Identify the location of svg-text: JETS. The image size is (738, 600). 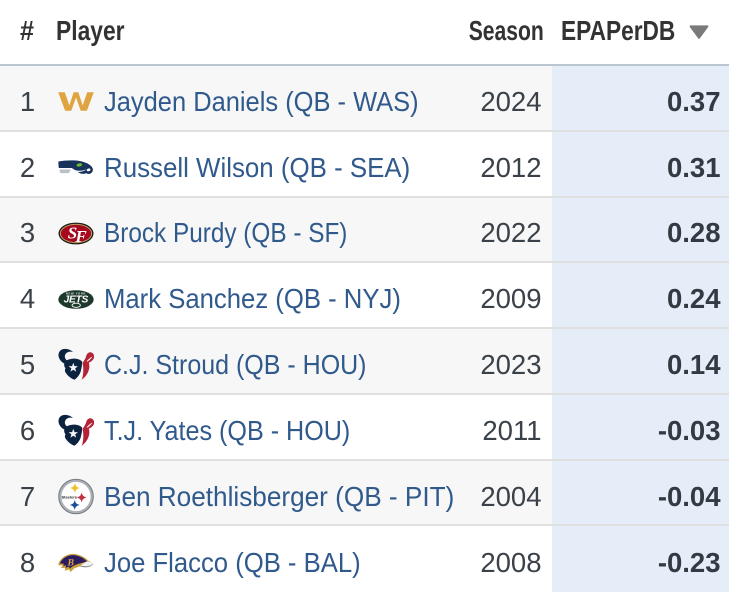
(76, 299).